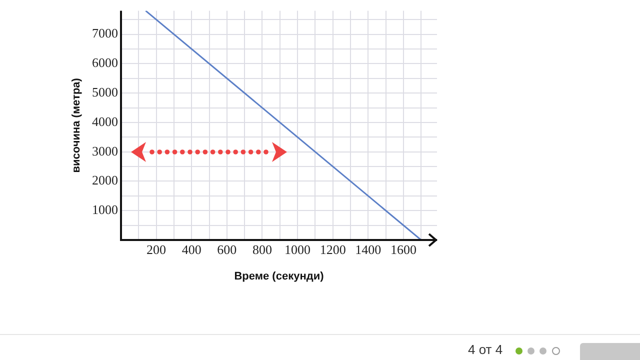  Describe the element at coordinates (156, 250) in the screenshot. I see `x-tick-label: 200` at that location.